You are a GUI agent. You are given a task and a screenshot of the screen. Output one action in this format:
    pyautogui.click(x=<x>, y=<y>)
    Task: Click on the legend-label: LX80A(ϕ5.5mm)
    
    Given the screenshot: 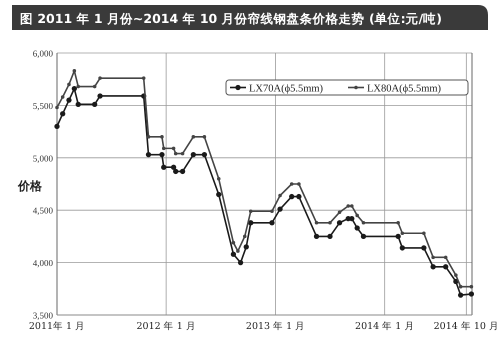 What is the action you would take?
    pyautogui.click(x=404, y=89)
    